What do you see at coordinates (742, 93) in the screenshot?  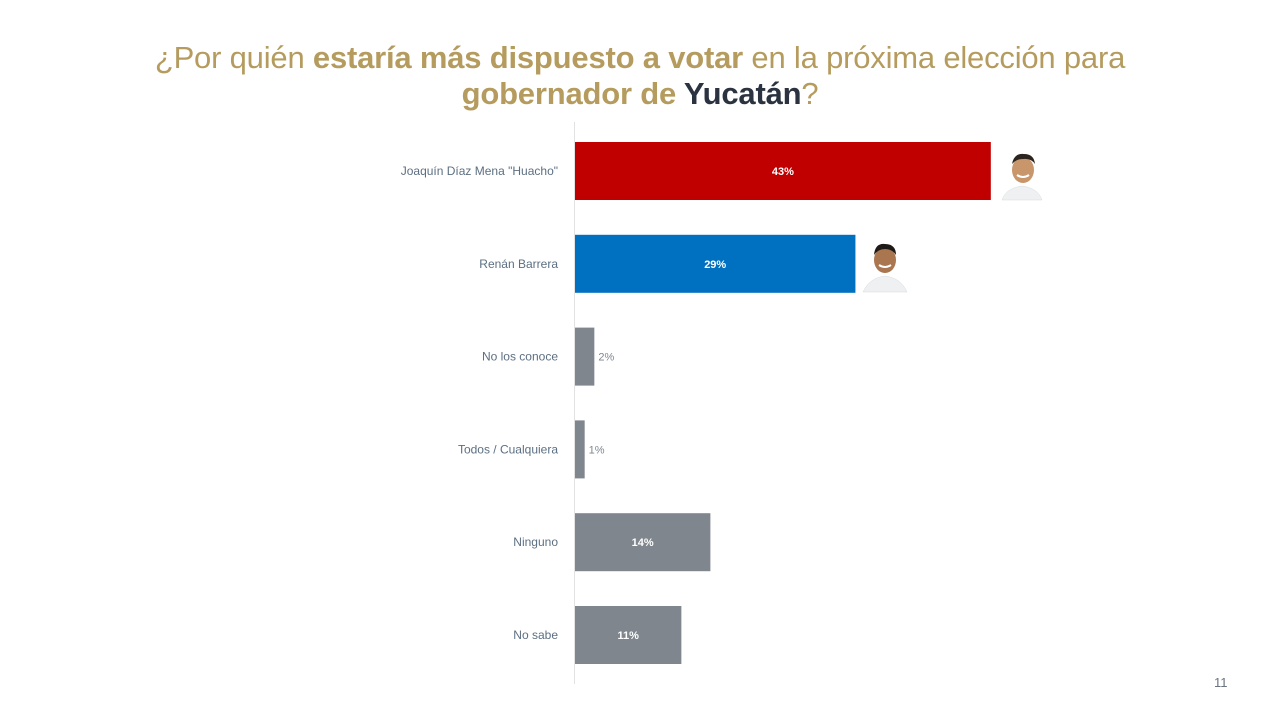 I see `title-part-5: Yucatán` at bounding box center [742, 93].